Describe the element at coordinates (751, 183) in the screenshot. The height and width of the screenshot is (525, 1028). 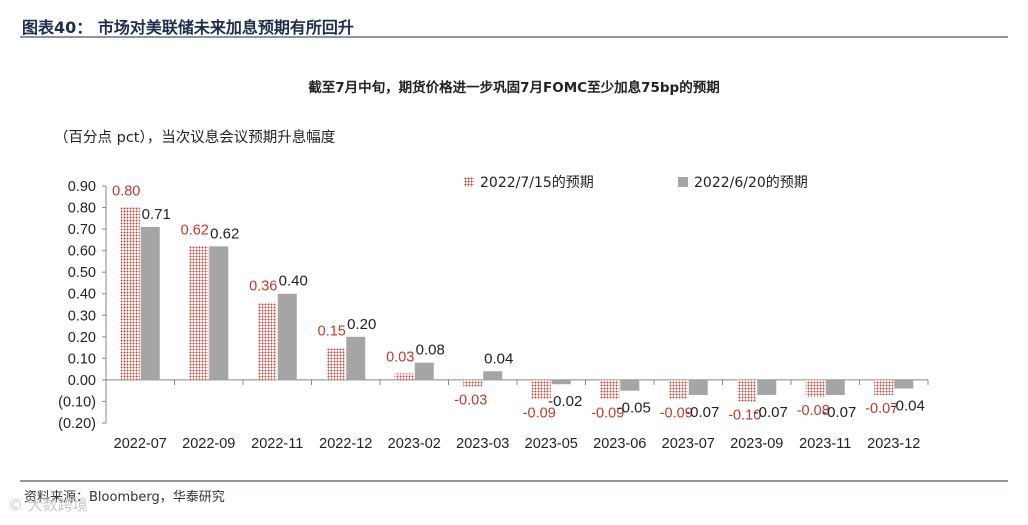
I see `legend-label-series-2: 2022/6/20的预期` at that location.